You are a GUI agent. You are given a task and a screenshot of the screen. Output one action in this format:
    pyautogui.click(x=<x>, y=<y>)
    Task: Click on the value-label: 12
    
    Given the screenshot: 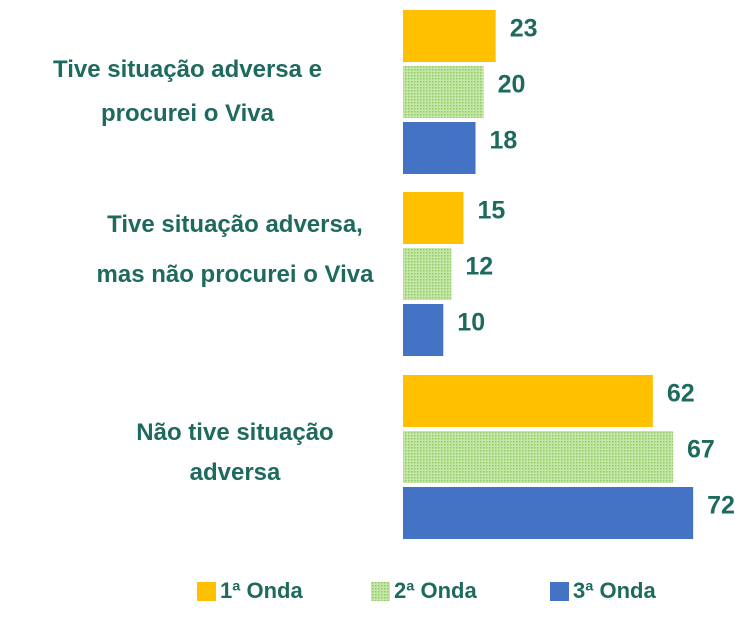 What is the action you would take?
    pyautogui.click(x=479, y=267)
    